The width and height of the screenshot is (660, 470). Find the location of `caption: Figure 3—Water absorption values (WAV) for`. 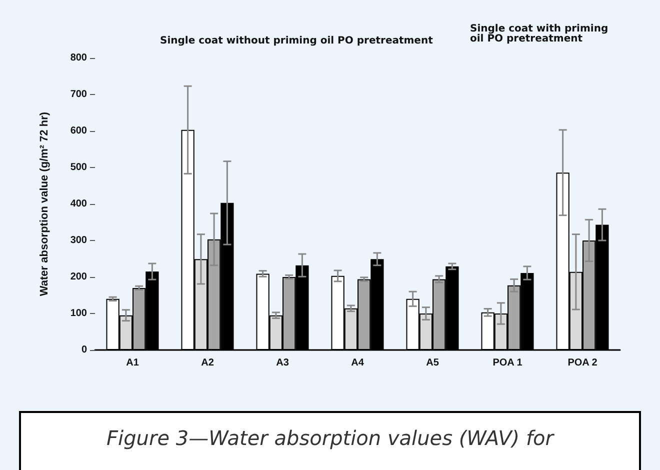

caption: Figure 3—Water absorption values (WAV) for is located at coordinates (331, 438).